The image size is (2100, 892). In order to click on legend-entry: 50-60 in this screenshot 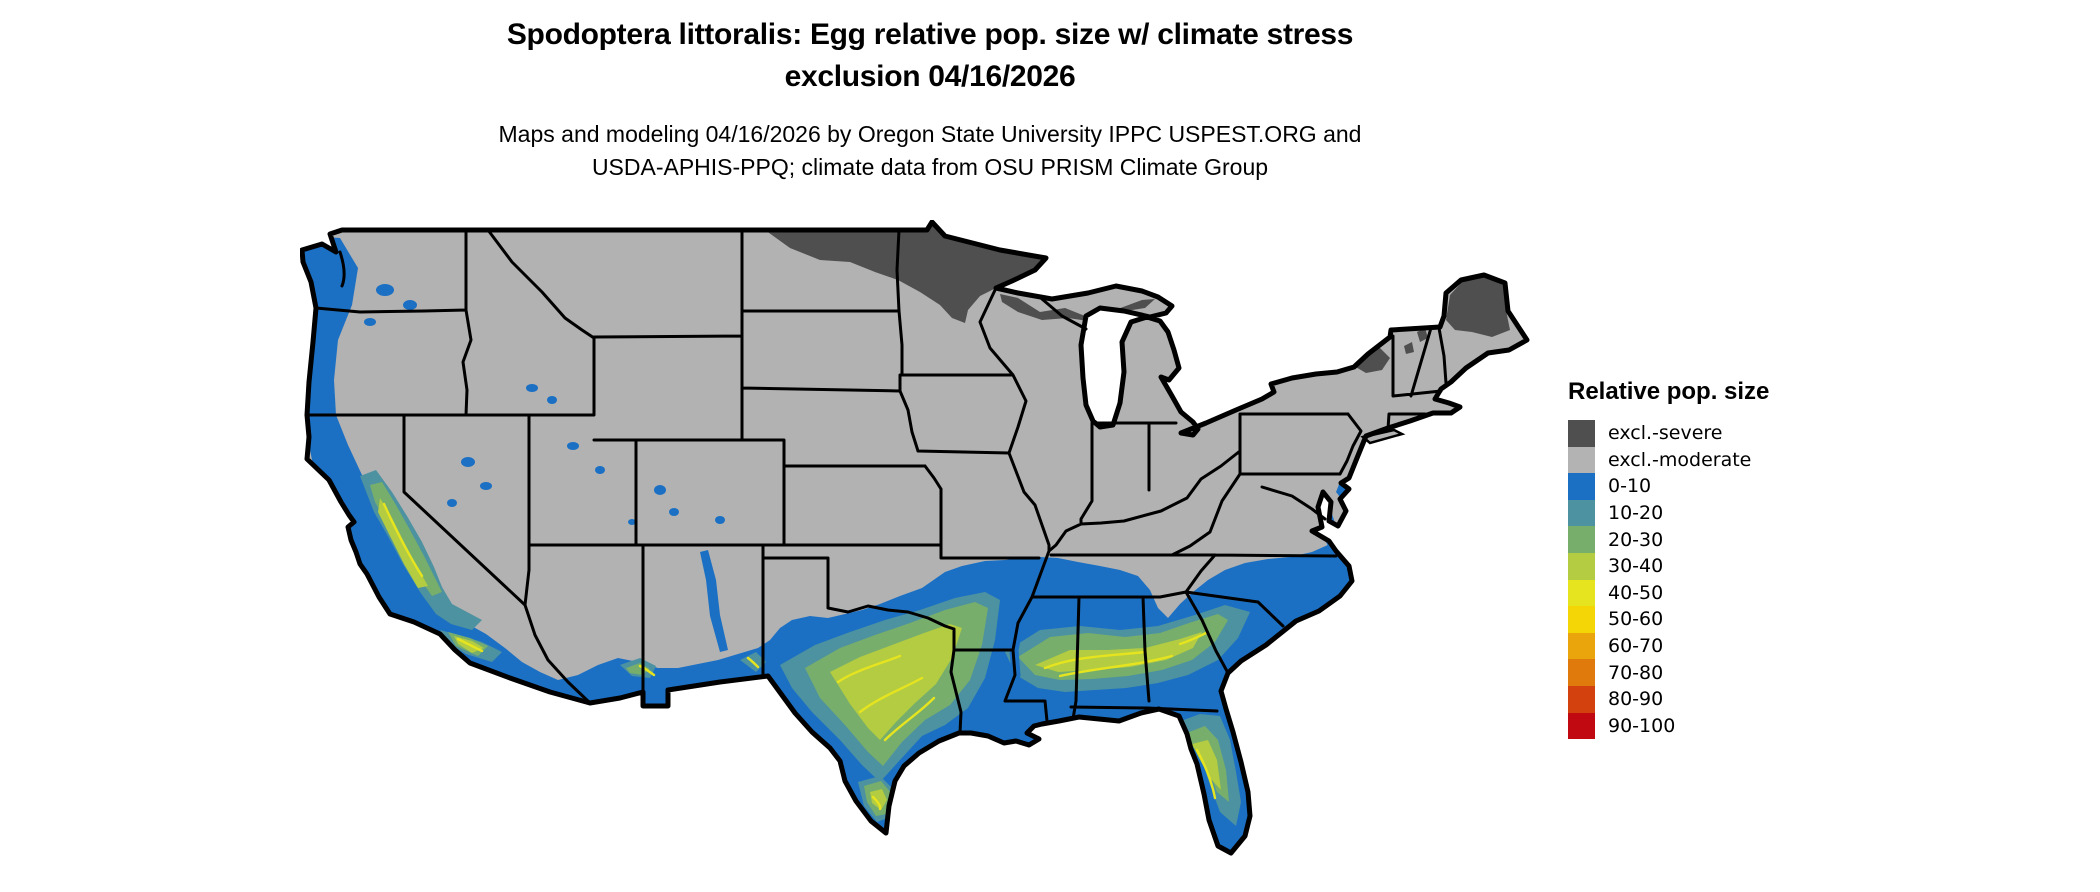, I will do `click(1668, 619)`.